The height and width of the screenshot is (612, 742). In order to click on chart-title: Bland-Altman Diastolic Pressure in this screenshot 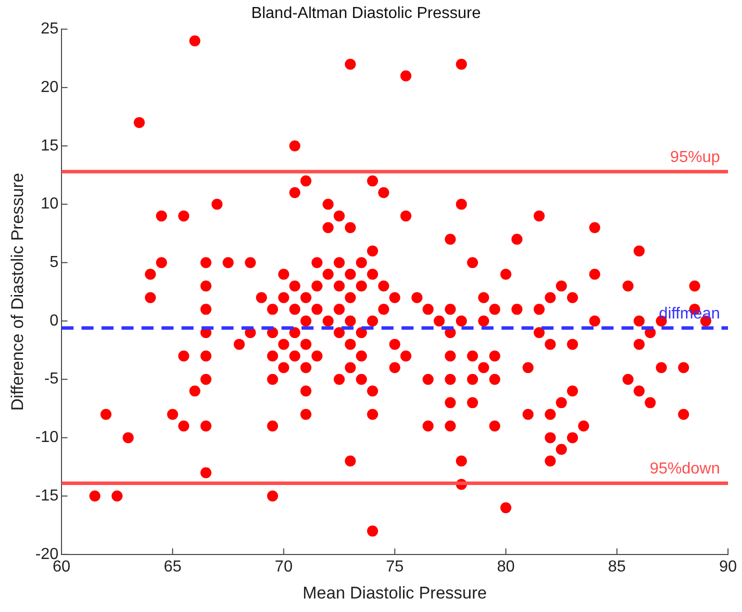, I will do `click(366, 13)`.